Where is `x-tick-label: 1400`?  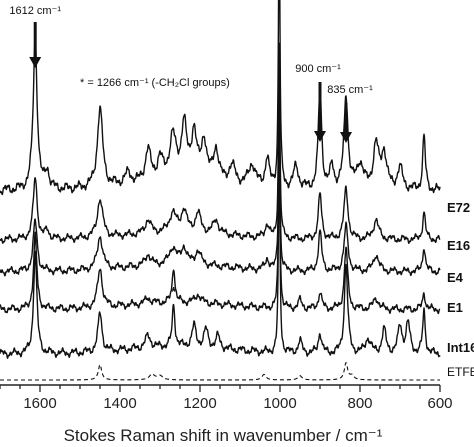 x-tick-label: 1400 is located at coordinates (119, 403).